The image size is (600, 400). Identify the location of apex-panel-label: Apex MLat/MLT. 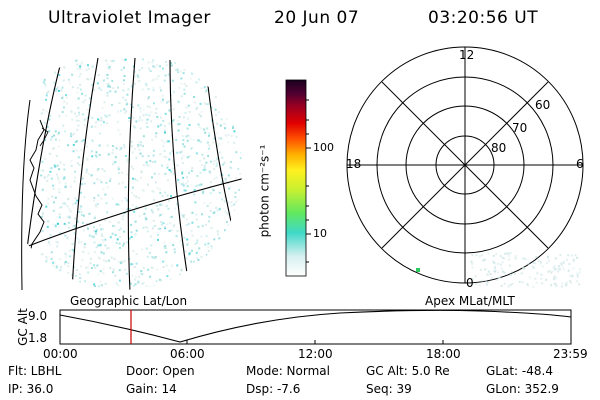
(470, 301).